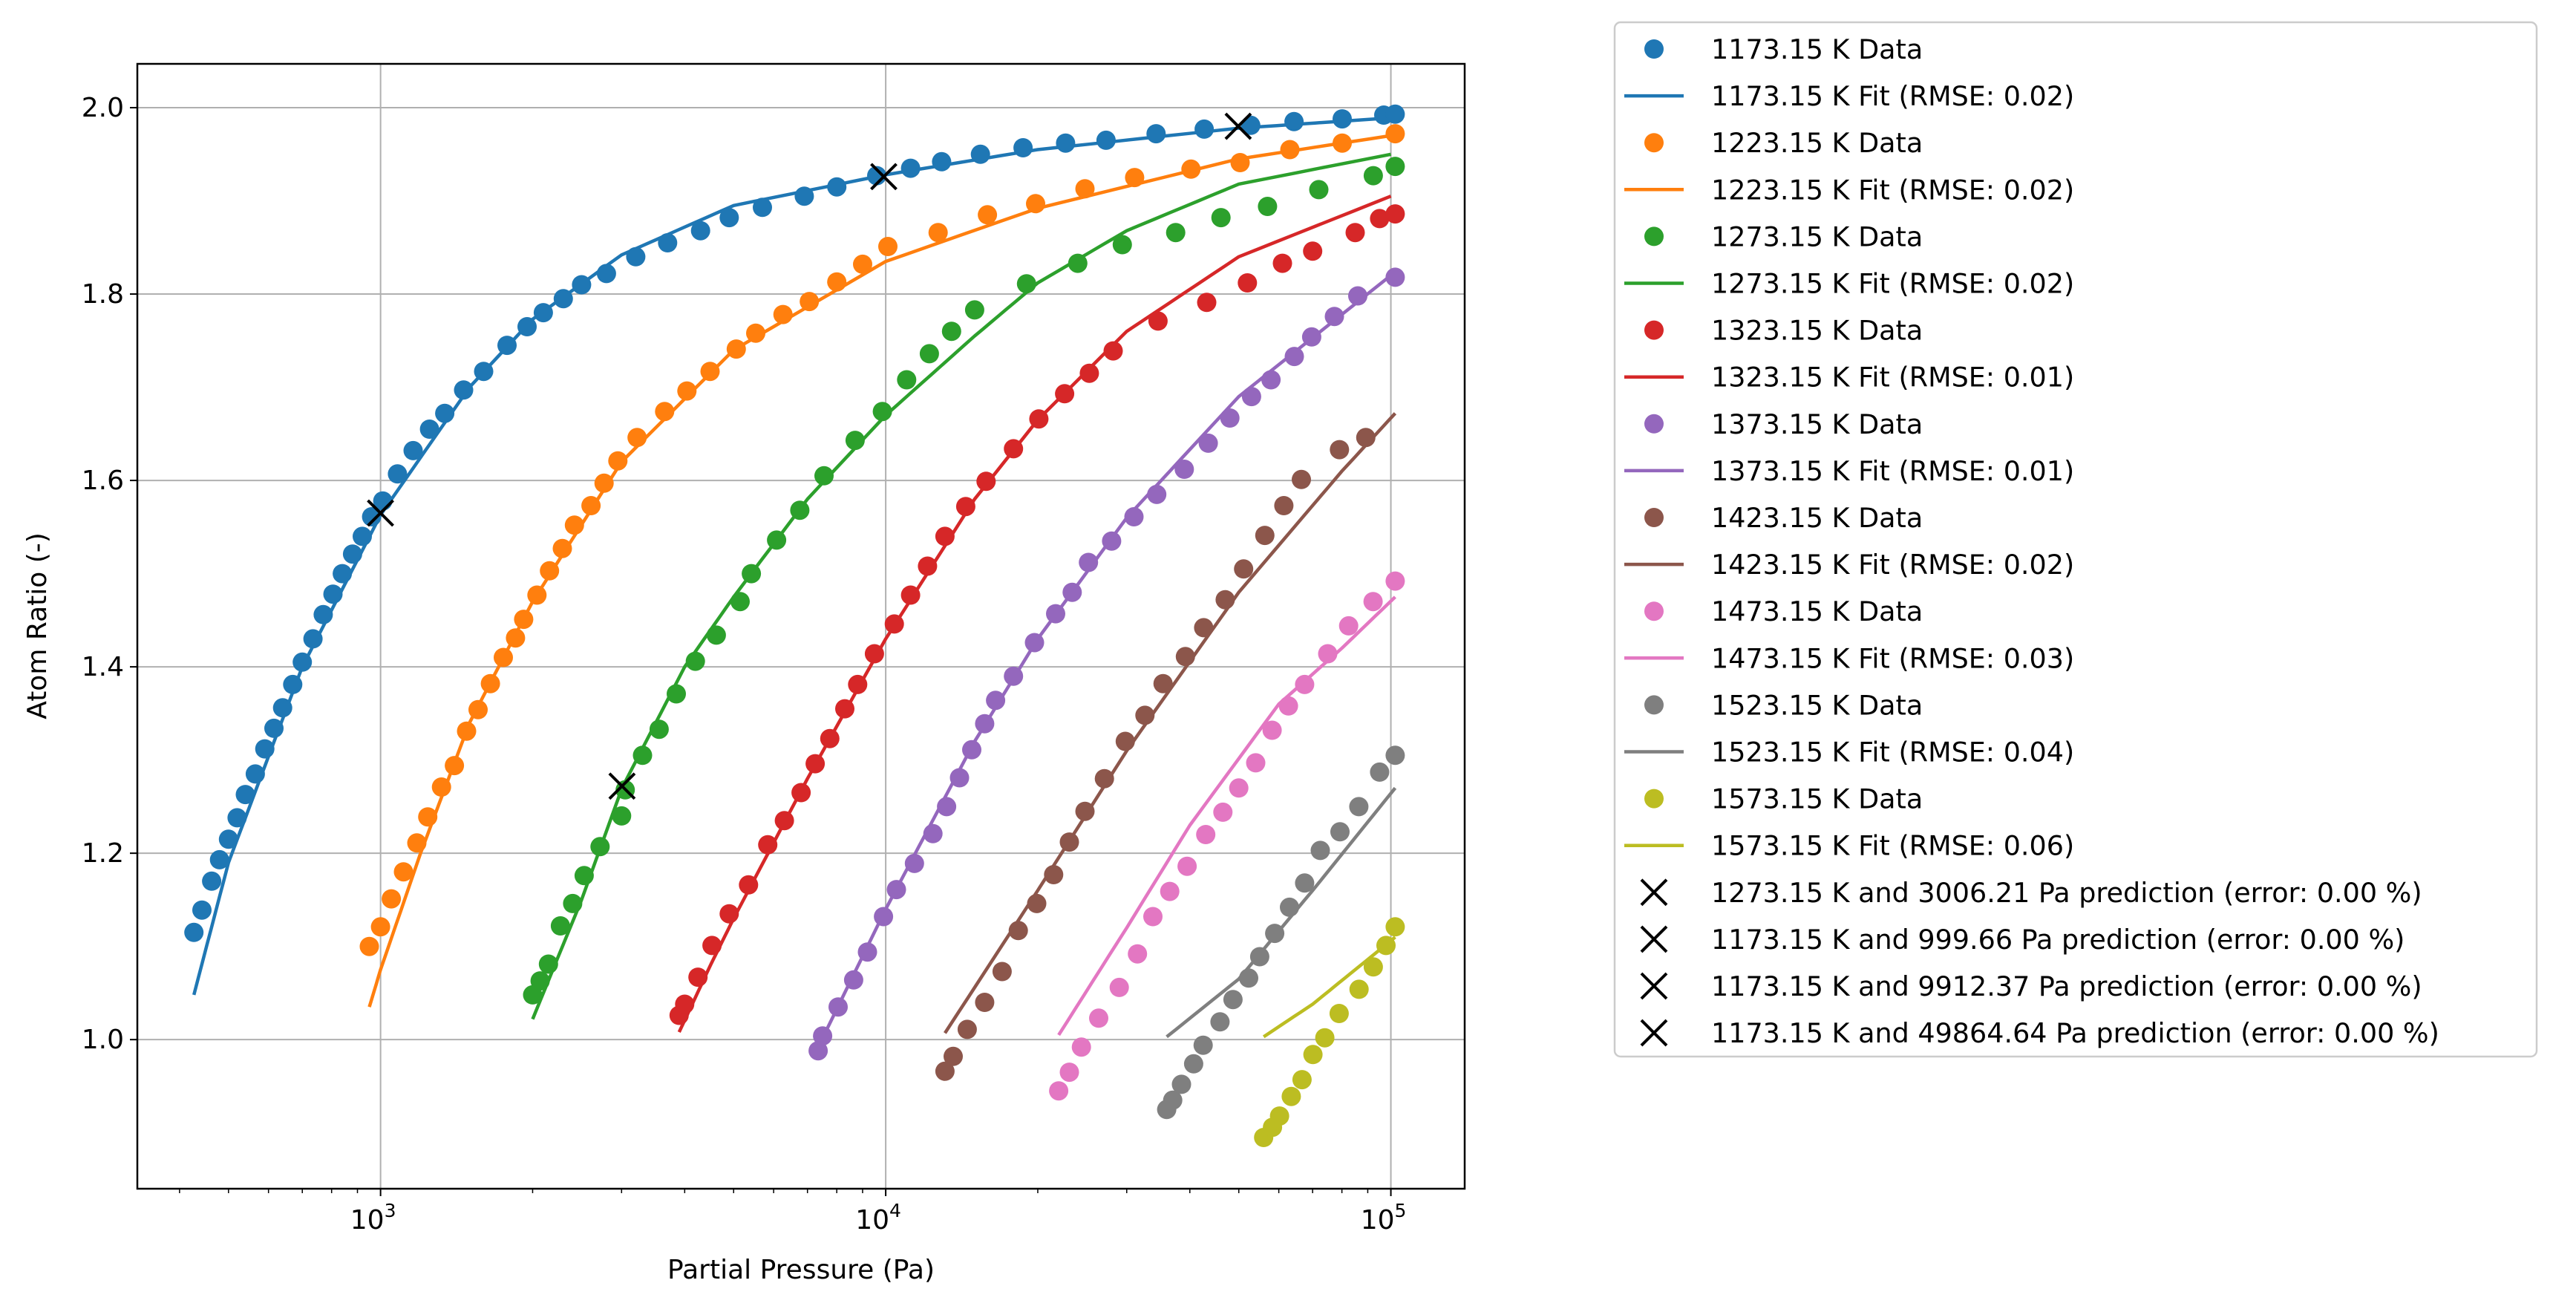  Describe the element at coordinates (878, 1217) in the screenshot. I see `x-tick-label: 104` at that location.